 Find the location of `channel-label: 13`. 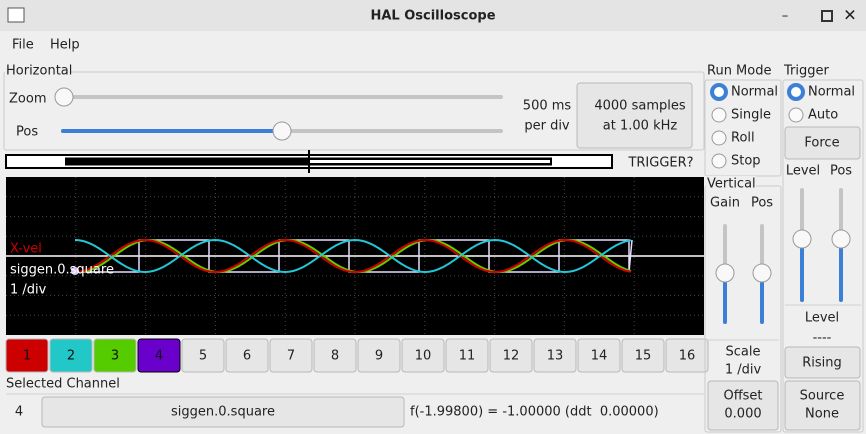

channel-label: 13 is located at coordinates (555, 356).